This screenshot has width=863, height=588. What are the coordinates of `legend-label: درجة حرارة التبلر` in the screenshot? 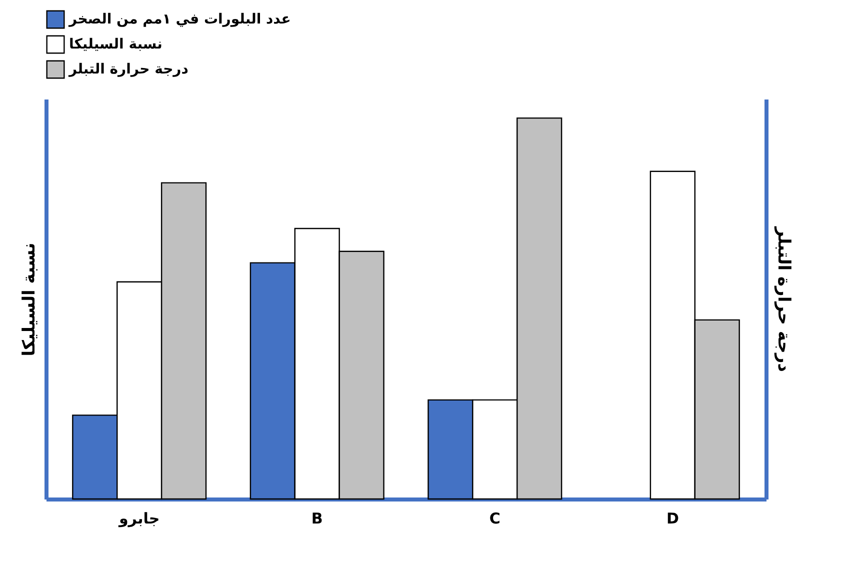 It's located at (128, 70).